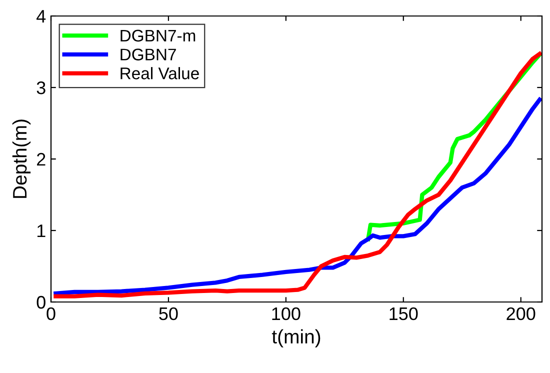  What do you see at coordinates (21, 159) in the screenshot?
I see `y-axis-title: Depth(m)` at bounding box center [21, 159].